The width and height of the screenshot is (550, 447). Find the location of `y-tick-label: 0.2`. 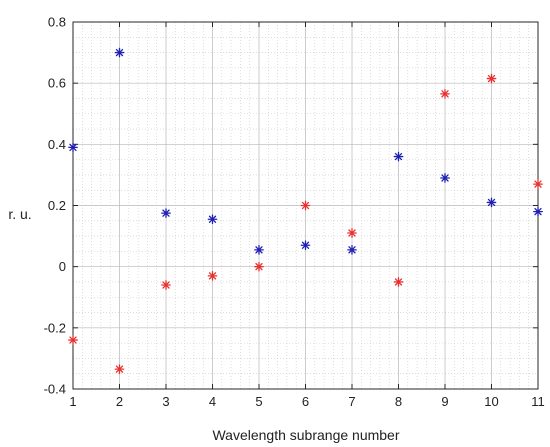

y-tick-label: 0.2 is located at coordinates (57, 205).